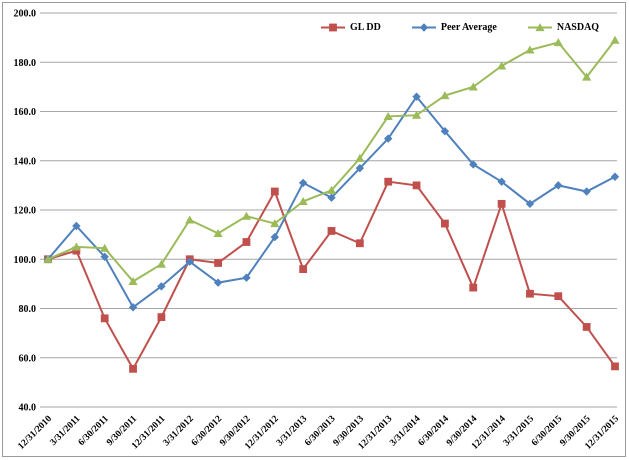 The image size is (629, 460). I want to click on triangle-marker-icon, so click(539, 27).